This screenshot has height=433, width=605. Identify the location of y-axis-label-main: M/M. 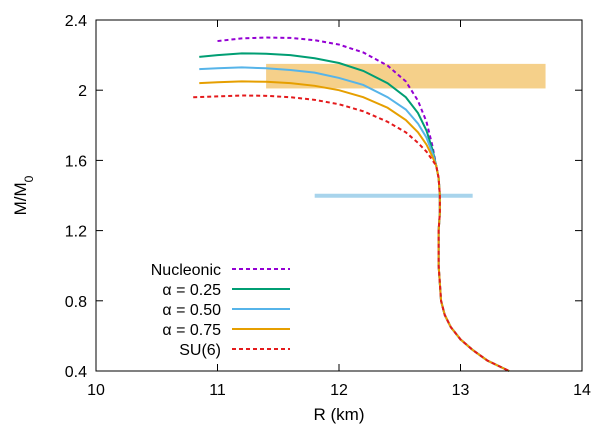
(20, 198).